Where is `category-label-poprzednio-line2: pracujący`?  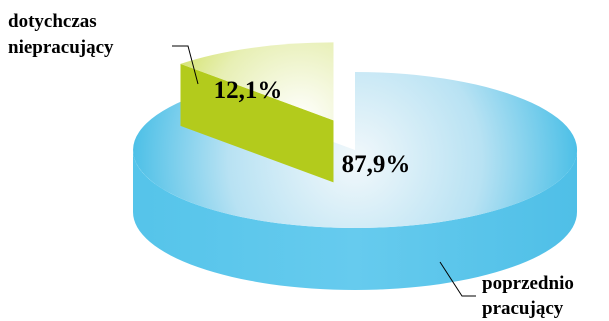
category-label-poprzednio-line2: pracujący is located at coordinates (523, 308).